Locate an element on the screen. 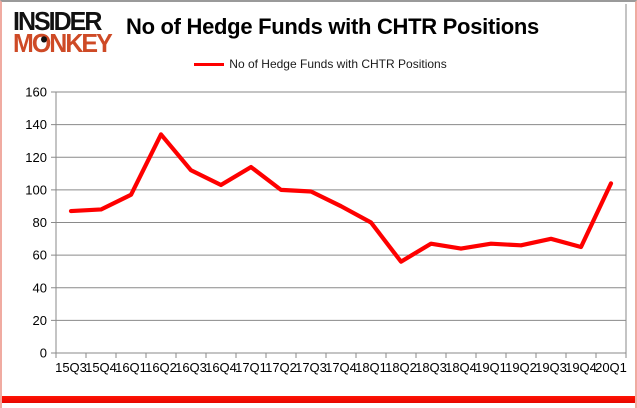 This screenshot has width=637, height=408. x-axis-tick-label: 16Q1 is located at coordinates (131, 367).